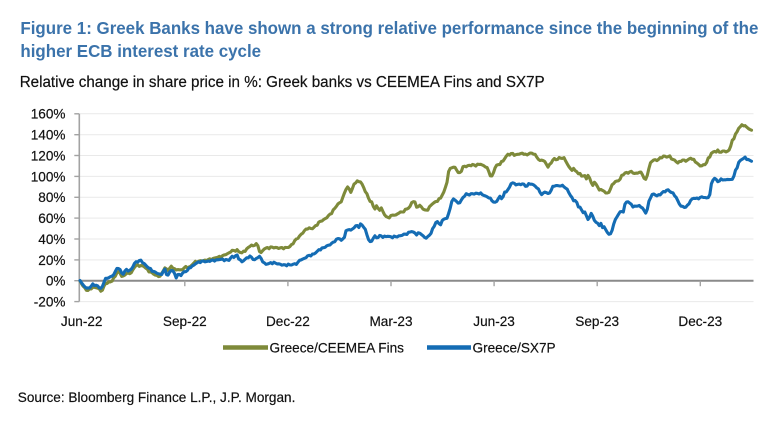 This screenshot has height=427, width=779. What do you see at coordinates (597, 321) in the screenshot?
I see `svg-text: Sep-23` at bounding box center [597, 321].